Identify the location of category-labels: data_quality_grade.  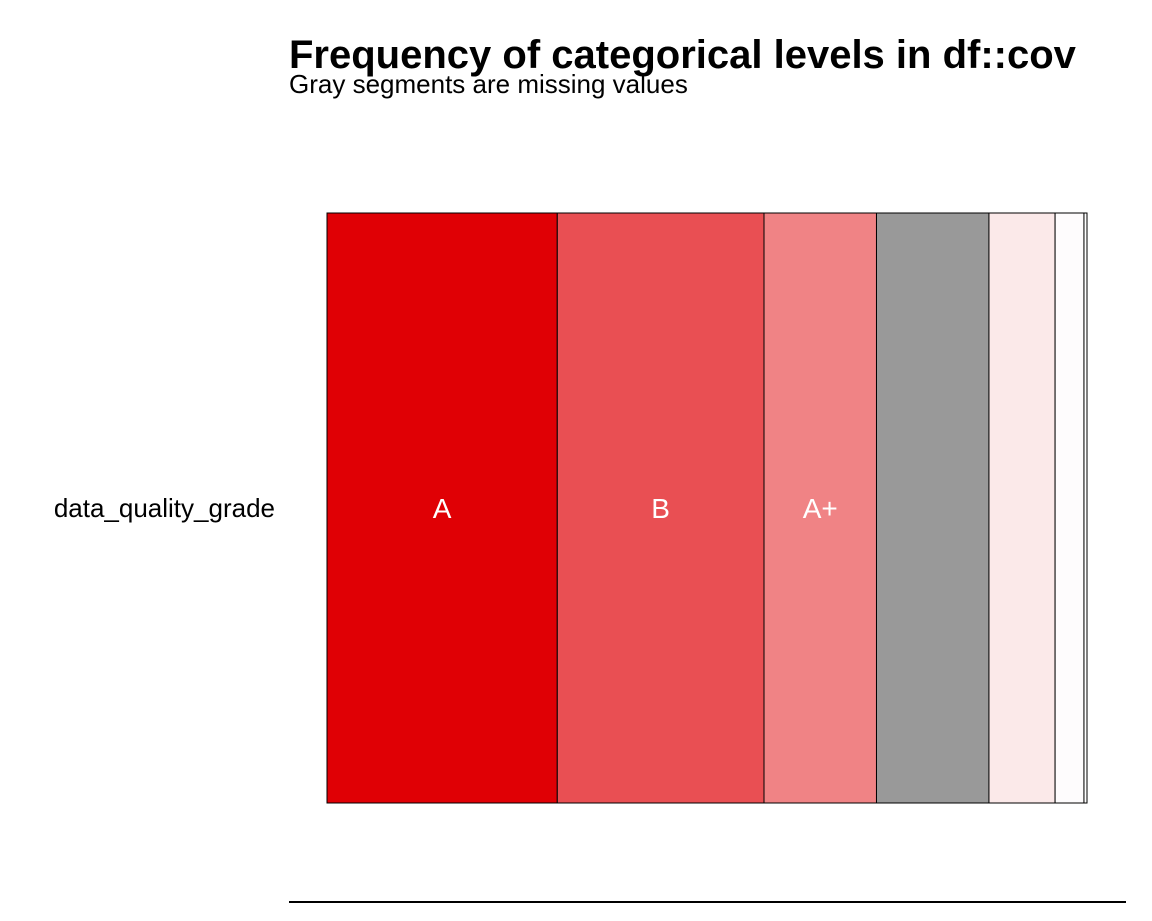
(164, 508).